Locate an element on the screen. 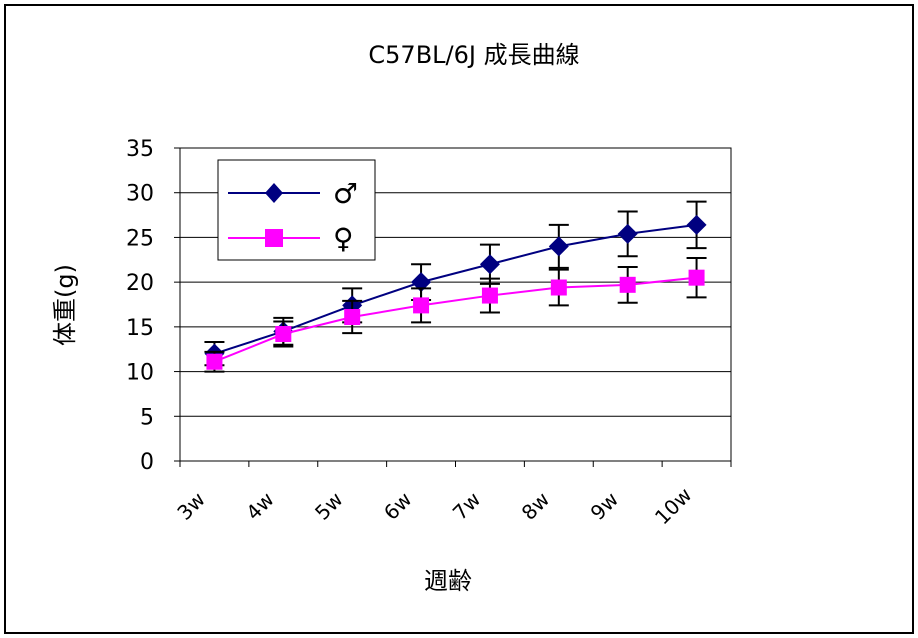  y-tick-label: 0 is located at coordinates (147, 462).